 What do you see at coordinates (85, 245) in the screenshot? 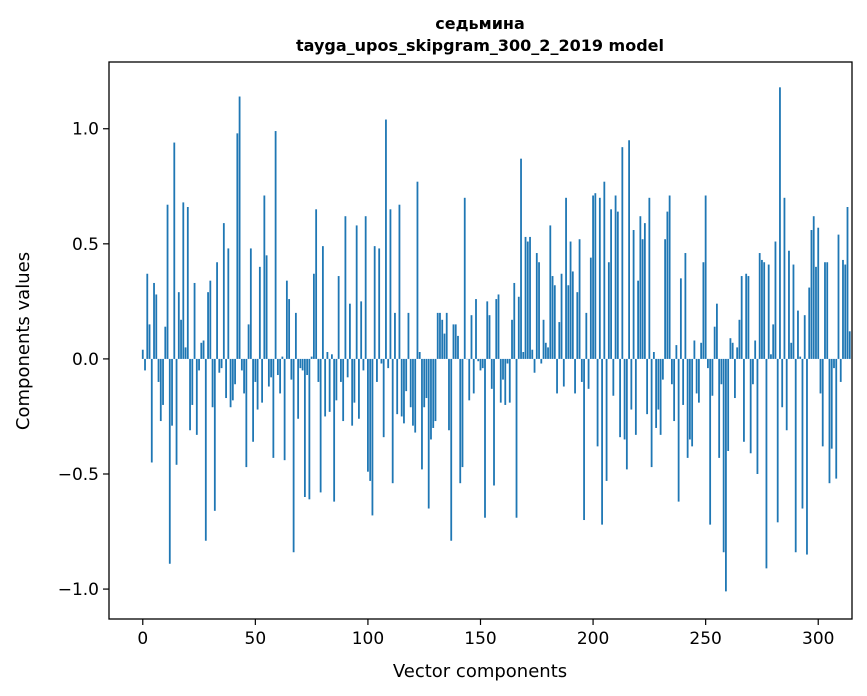
I see `y-tick-label: 0.5` at bounding box center [85, 245].